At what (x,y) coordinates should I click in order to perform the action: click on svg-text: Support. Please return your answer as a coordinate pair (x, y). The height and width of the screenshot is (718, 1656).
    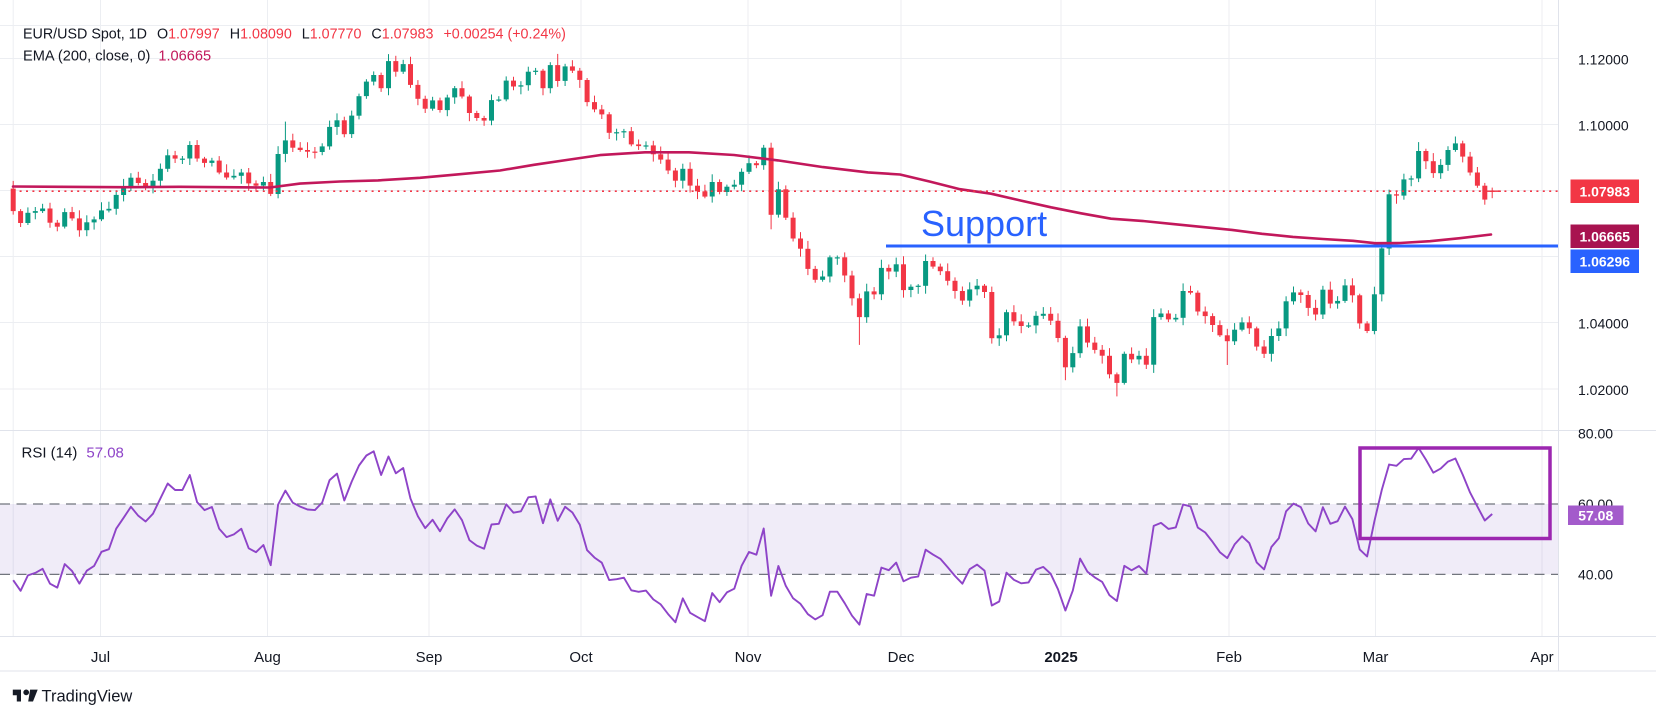
    Looking at the image, I should click on (984, 223).